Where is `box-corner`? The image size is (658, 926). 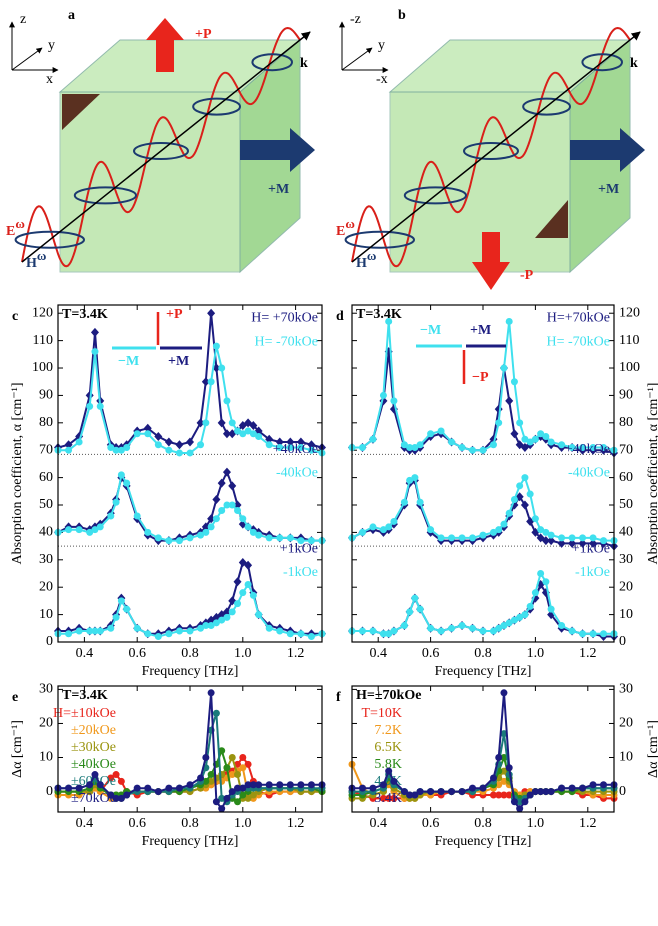
box-corner is located at coordinates (551, 219).